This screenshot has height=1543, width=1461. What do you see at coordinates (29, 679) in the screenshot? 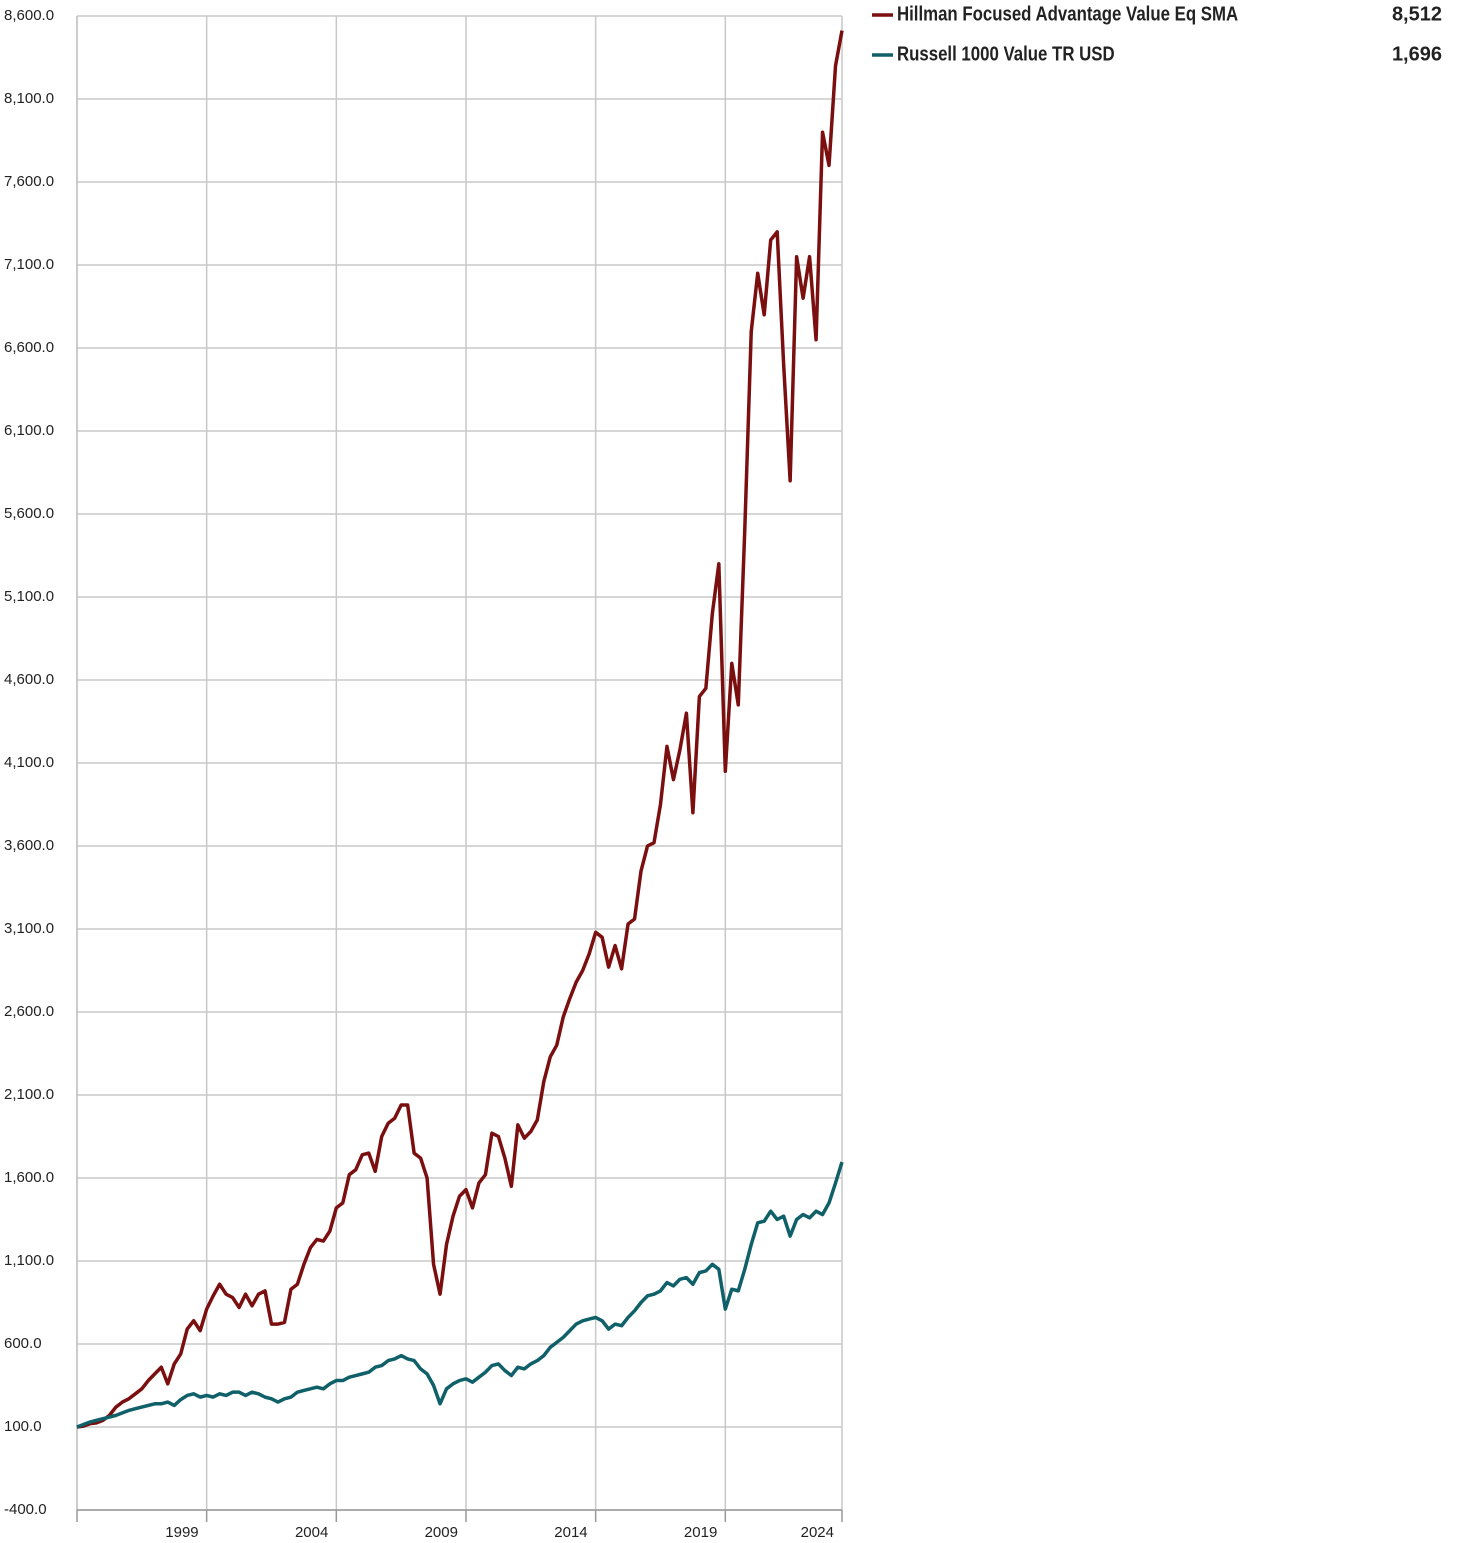
I see `y-tick-label: 4,600.0` at bounding box center [29, 679].